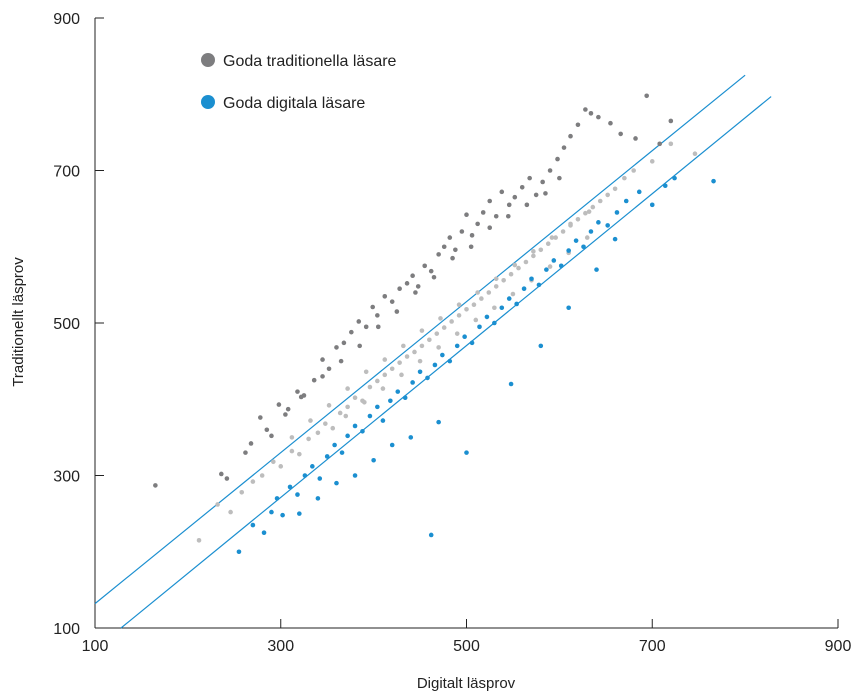  I want to click on x-tick-label: 500, so click(466, 646).